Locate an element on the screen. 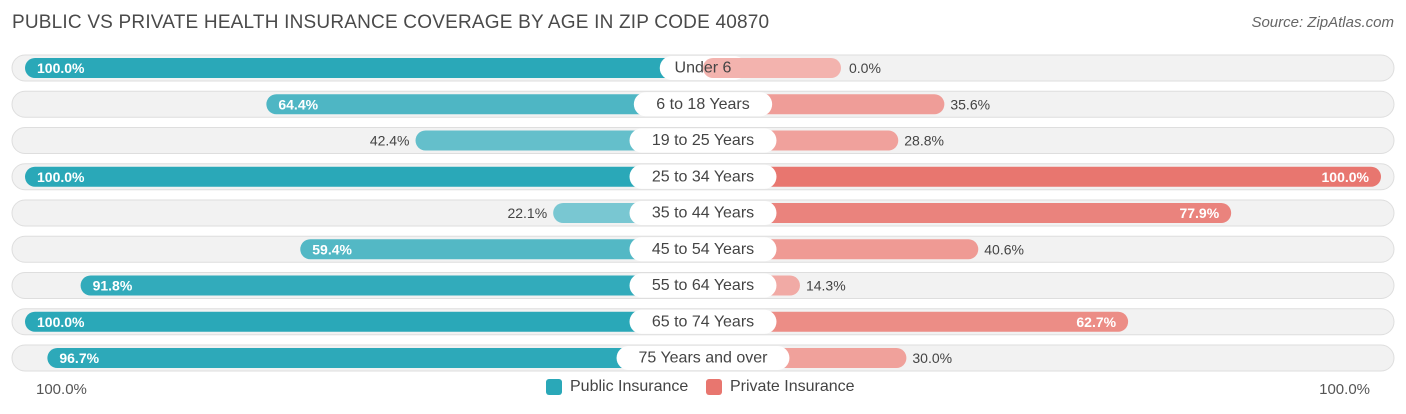  axis-left-label: 100.0% is located at coordinates (61, 389).